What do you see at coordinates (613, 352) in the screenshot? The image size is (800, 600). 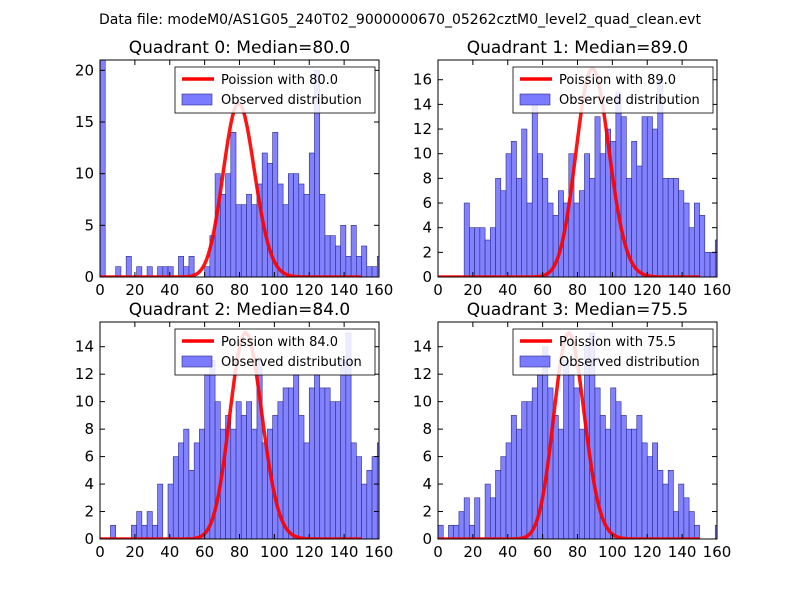 I see `legend-box` at bounding box center [613, 352].